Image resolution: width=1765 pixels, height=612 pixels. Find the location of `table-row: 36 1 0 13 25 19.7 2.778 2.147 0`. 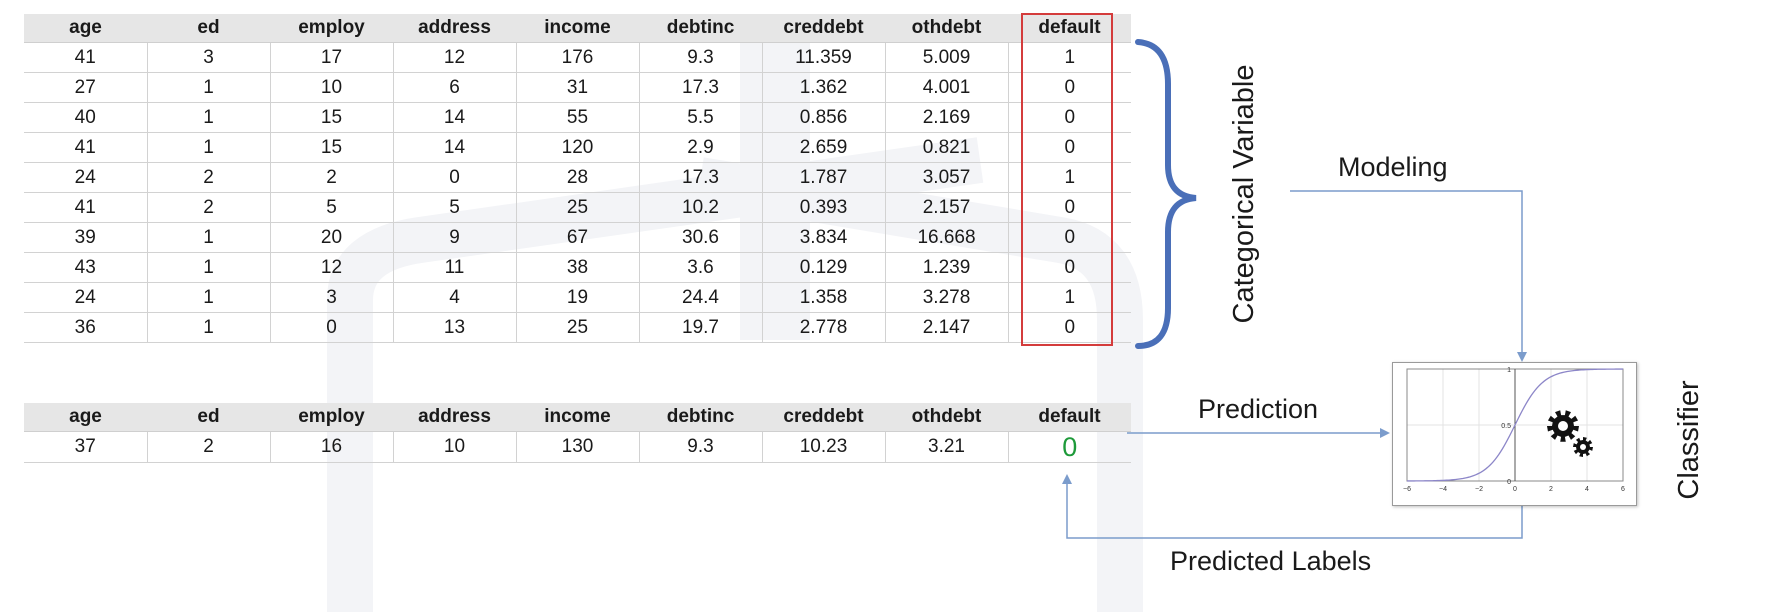

table-row: 36 1 0 13 25 19.7 2.778 2.147 0 is located at coordinates (577, 327).